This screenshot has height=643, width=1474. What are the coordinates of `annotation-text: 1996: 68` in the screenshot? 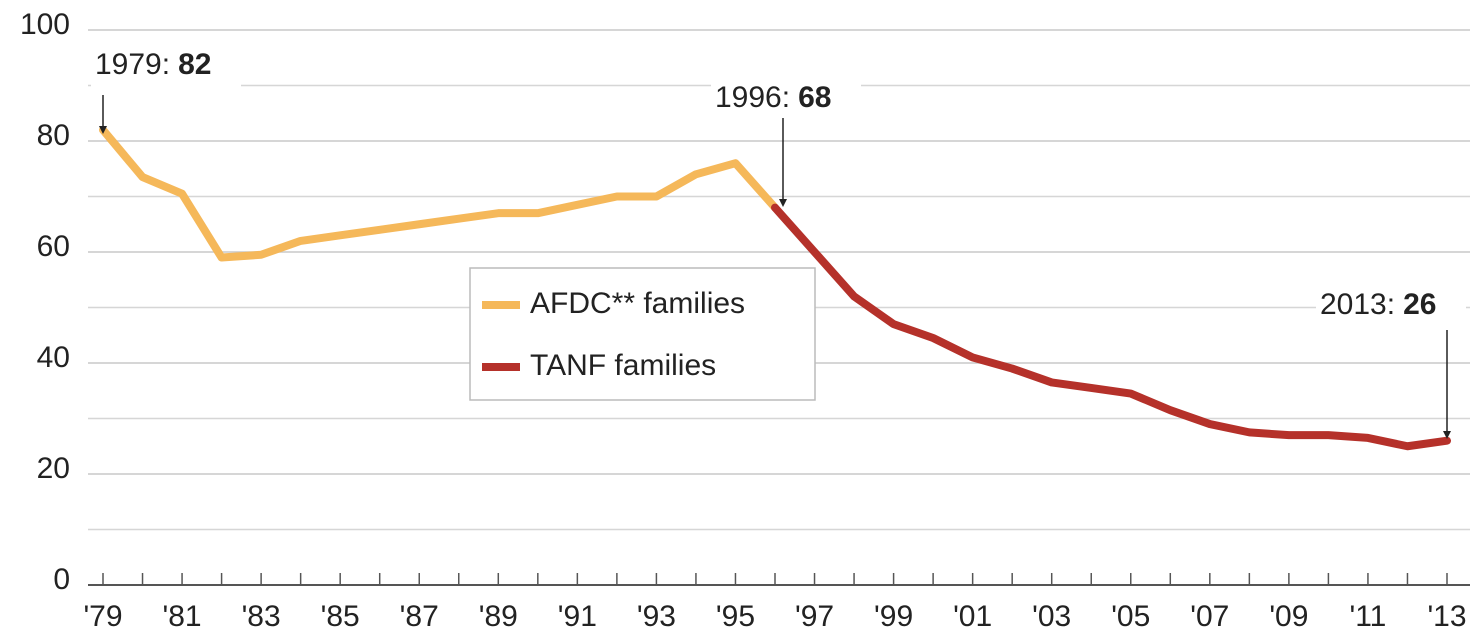 It's located at (773, 97).